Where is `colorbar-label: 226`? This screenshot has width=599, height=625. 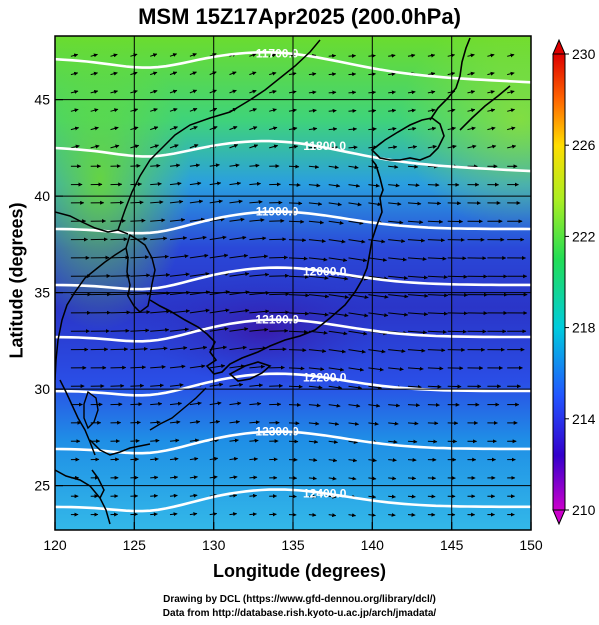
colorbar-label: 226 is located at coordinates (584, 145).